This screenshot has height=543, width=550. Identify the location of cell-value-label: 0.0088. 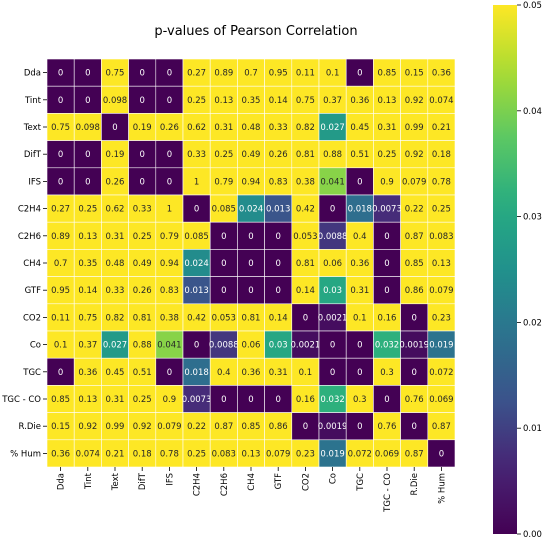
(224, 346).